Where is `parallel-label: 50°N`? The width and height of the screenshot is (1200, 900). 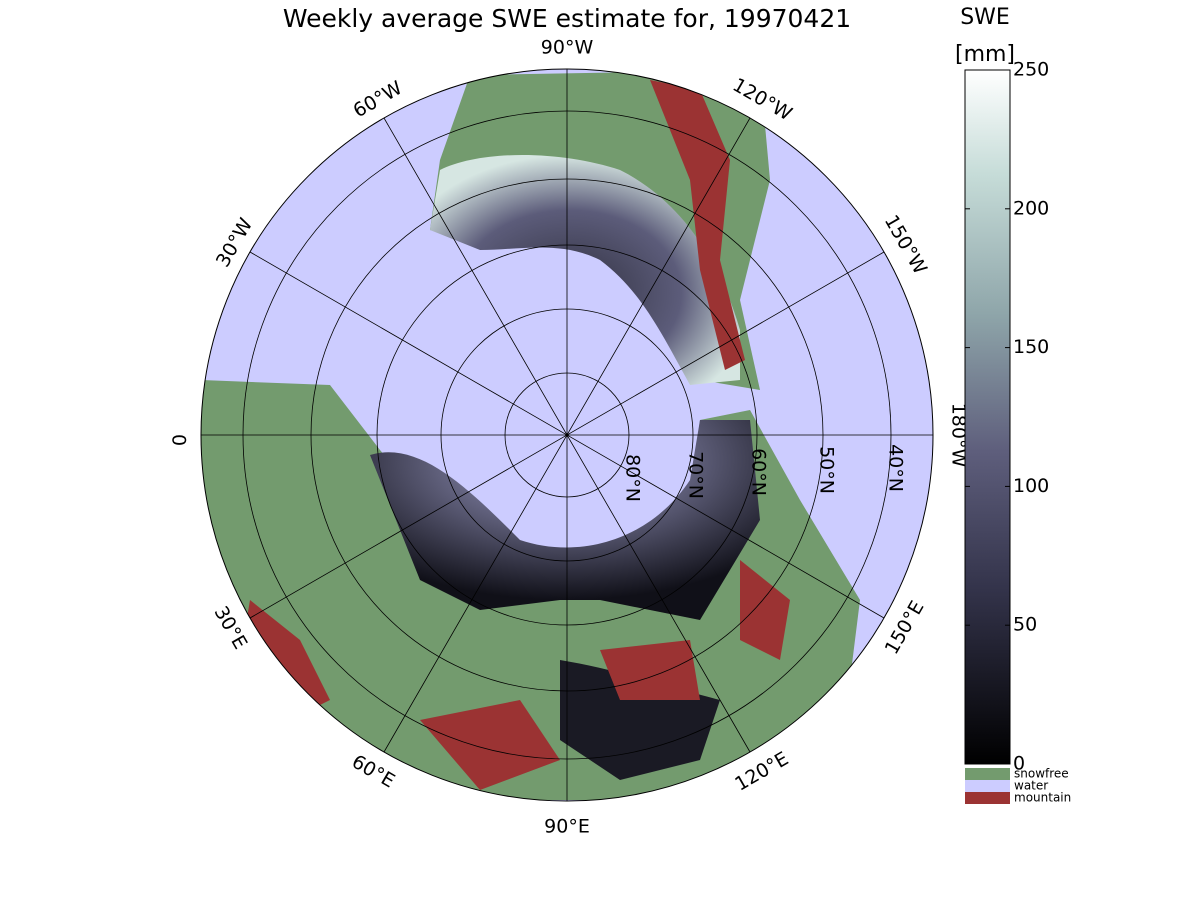
parallel-label: 50°N is located at coordinates (827, 470).